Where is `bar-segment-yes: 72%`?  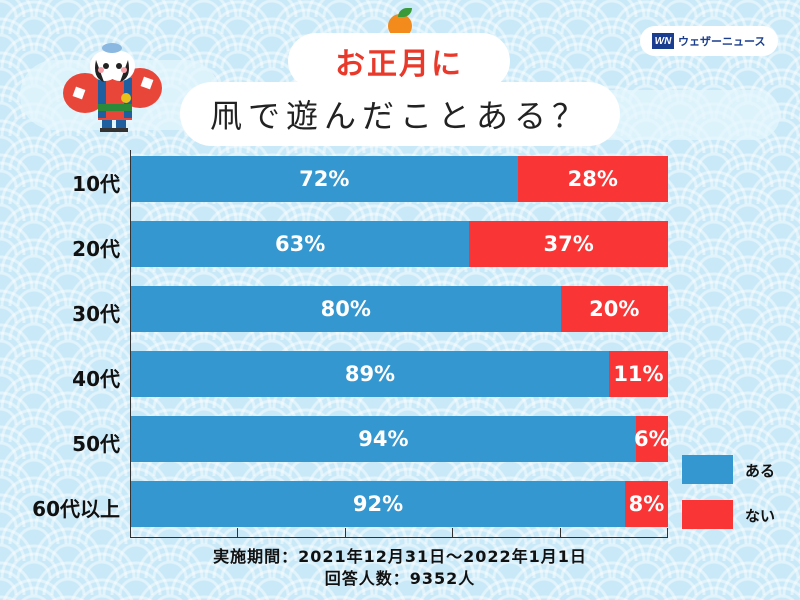 bar-segment-yes: 72% is located at coordinates (324, 179).